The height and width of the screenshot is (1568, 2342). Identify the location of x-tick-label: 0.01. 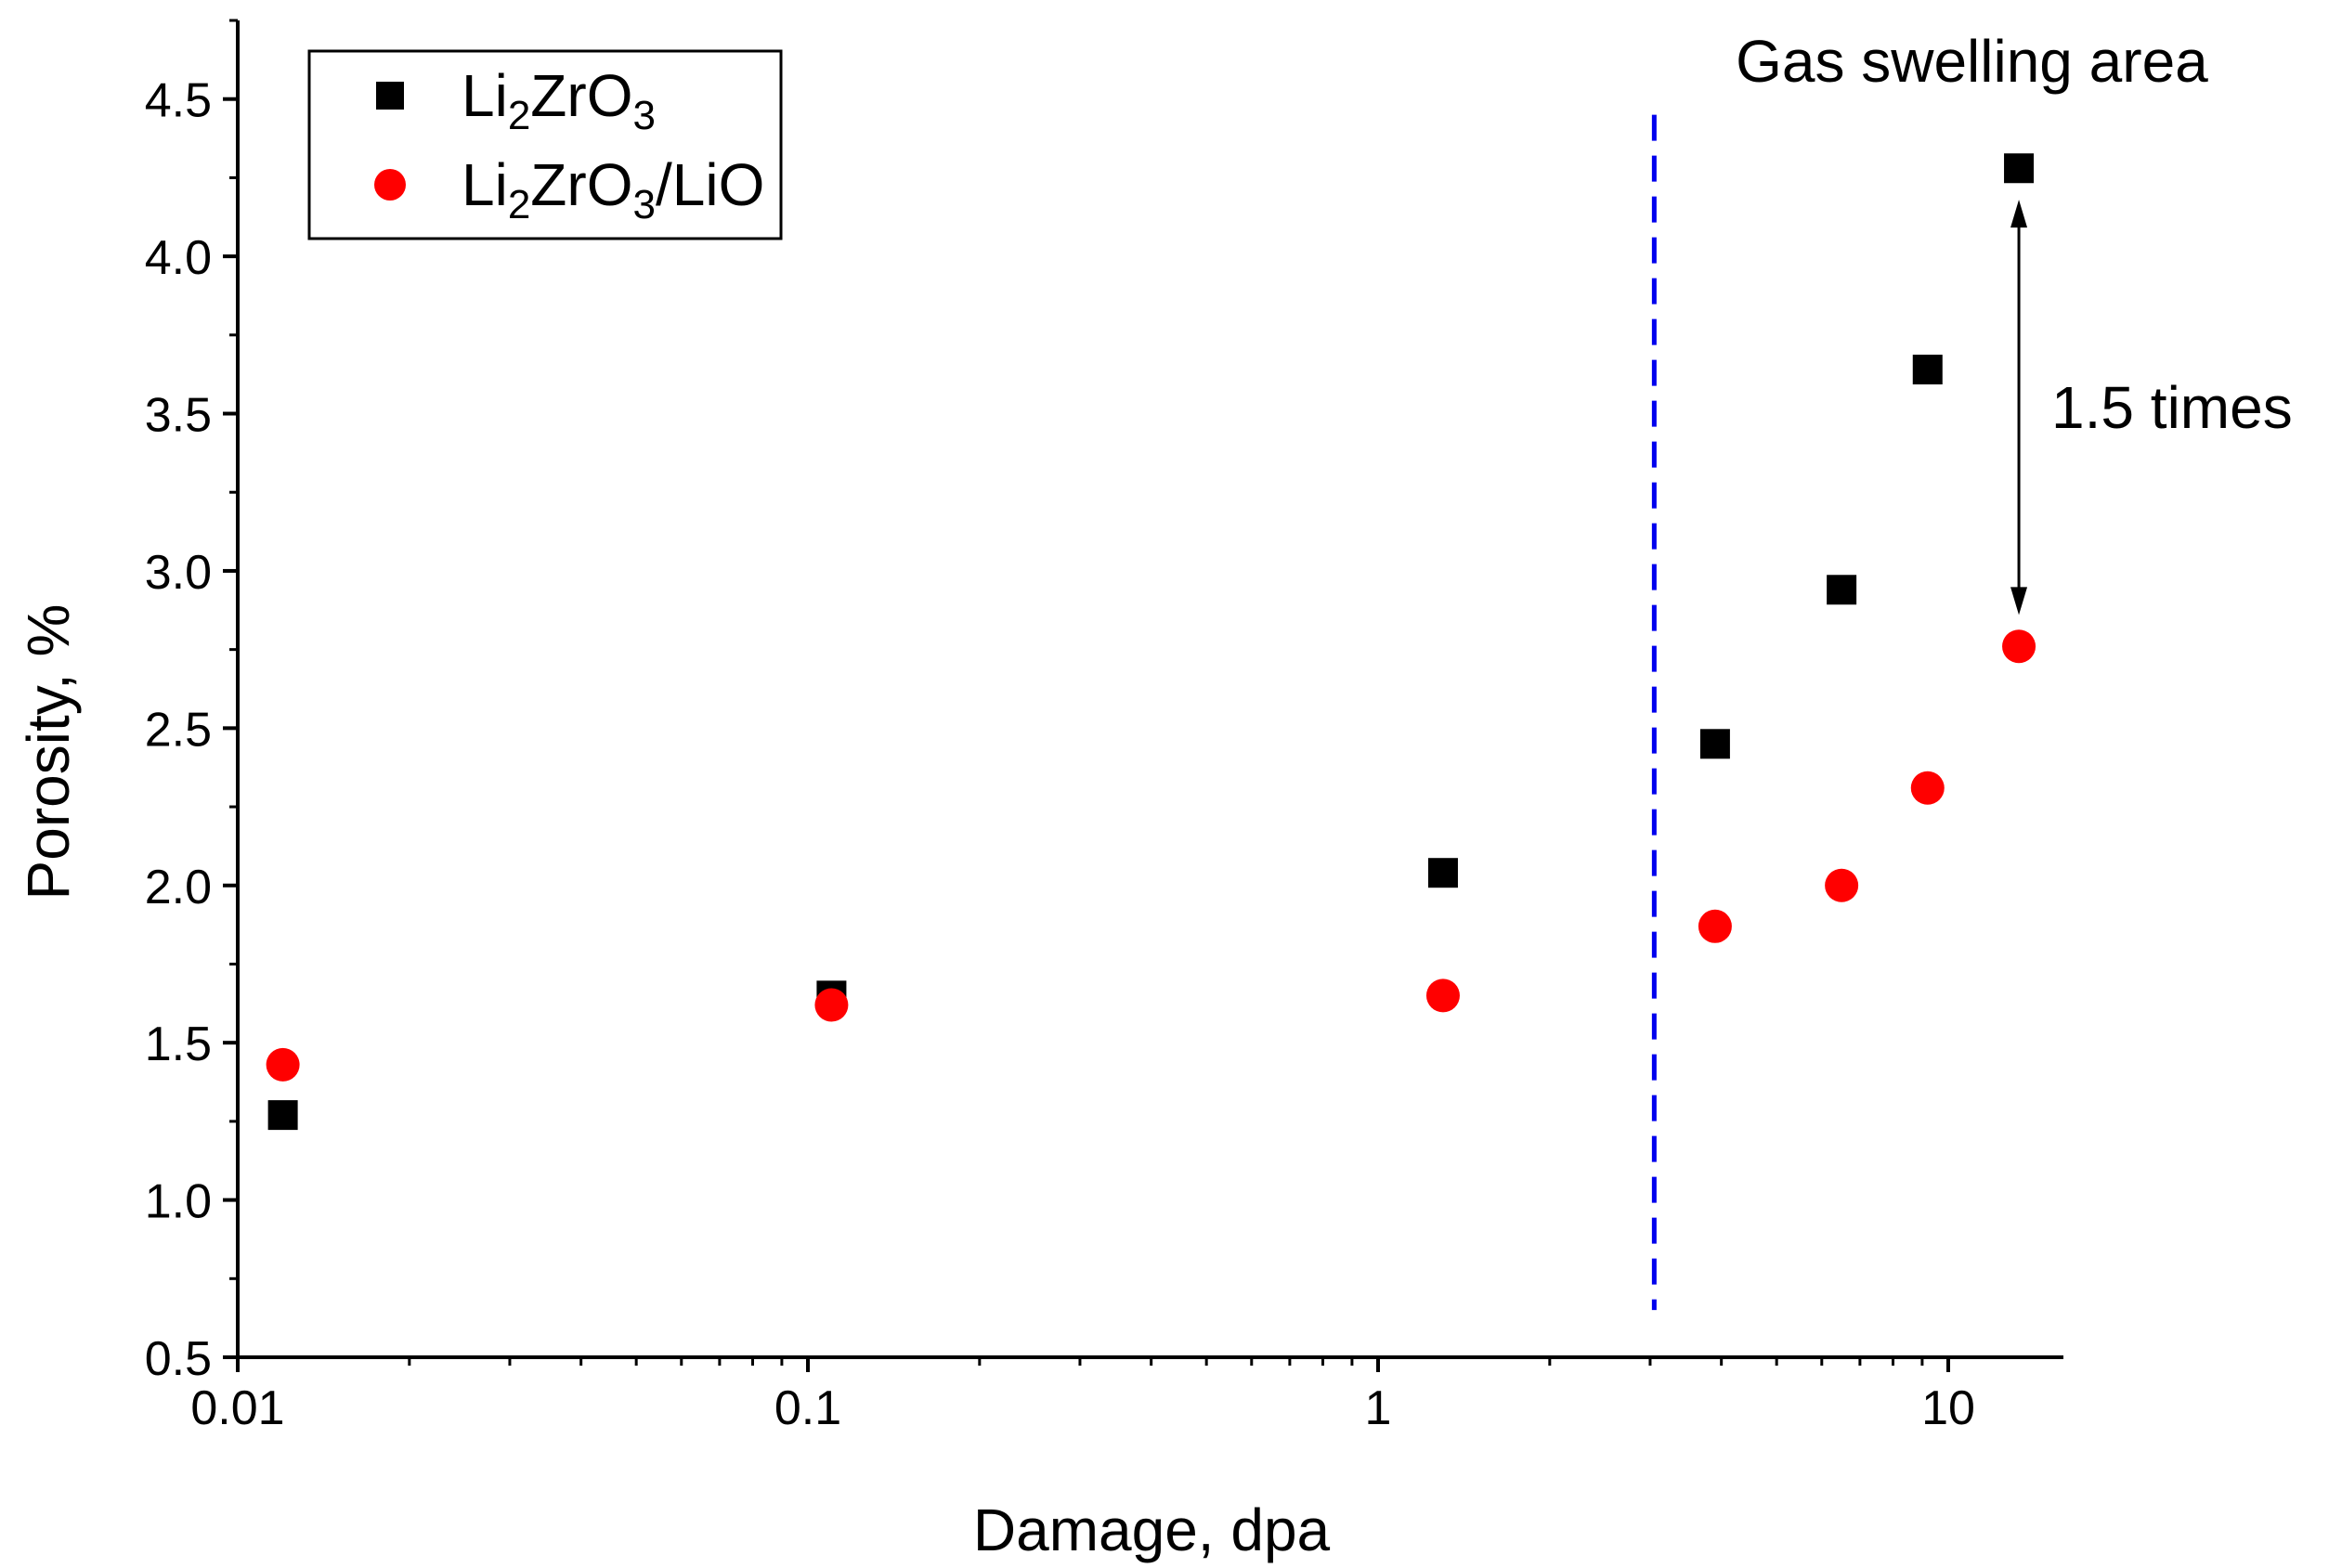
(237, 1408).